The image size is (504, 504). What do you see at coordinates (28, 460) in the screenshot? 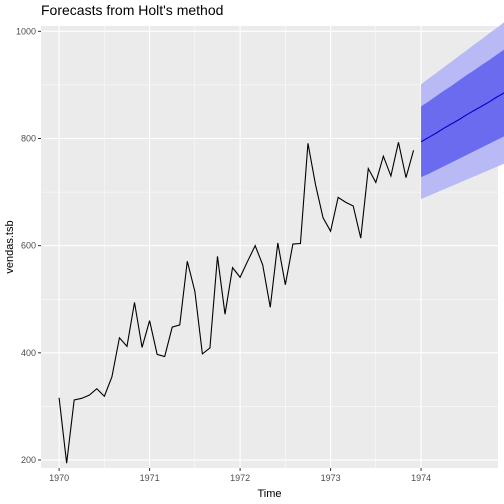
I see `y-tick-label: 200` at bounding box center [28, 460].